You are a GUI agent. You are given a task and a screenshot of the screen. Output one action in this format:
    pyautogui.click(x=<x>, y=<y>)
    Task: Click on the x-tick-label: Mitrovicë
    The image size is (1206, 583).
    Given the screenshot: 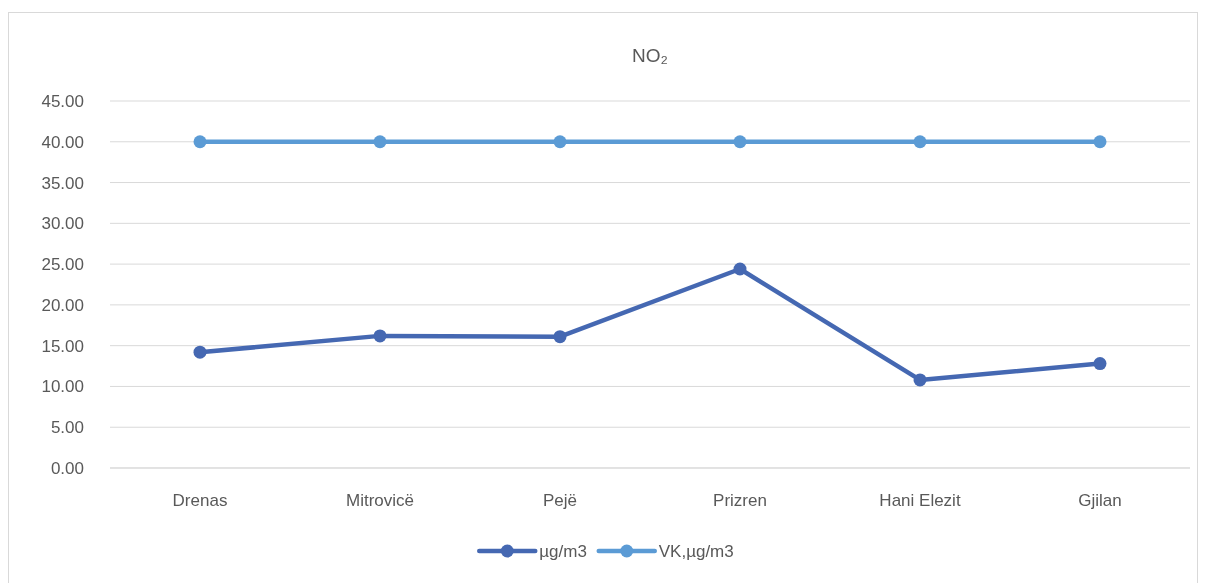 What is the action you would take?
    pyautogui.click(x=380, y=500)
    